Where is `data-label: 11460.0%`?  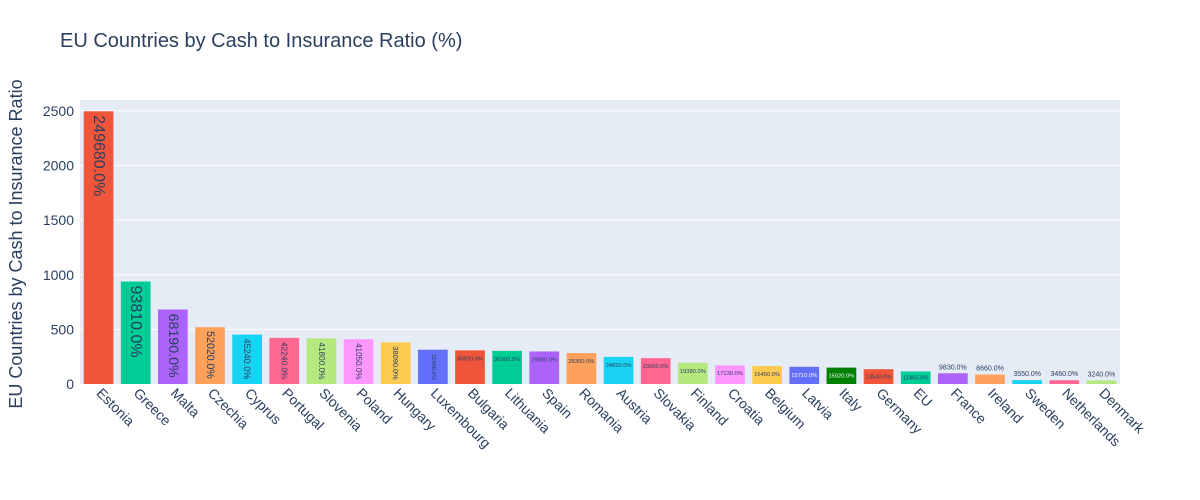 data-label: 11460.0% is located at coordinates (916, 379).